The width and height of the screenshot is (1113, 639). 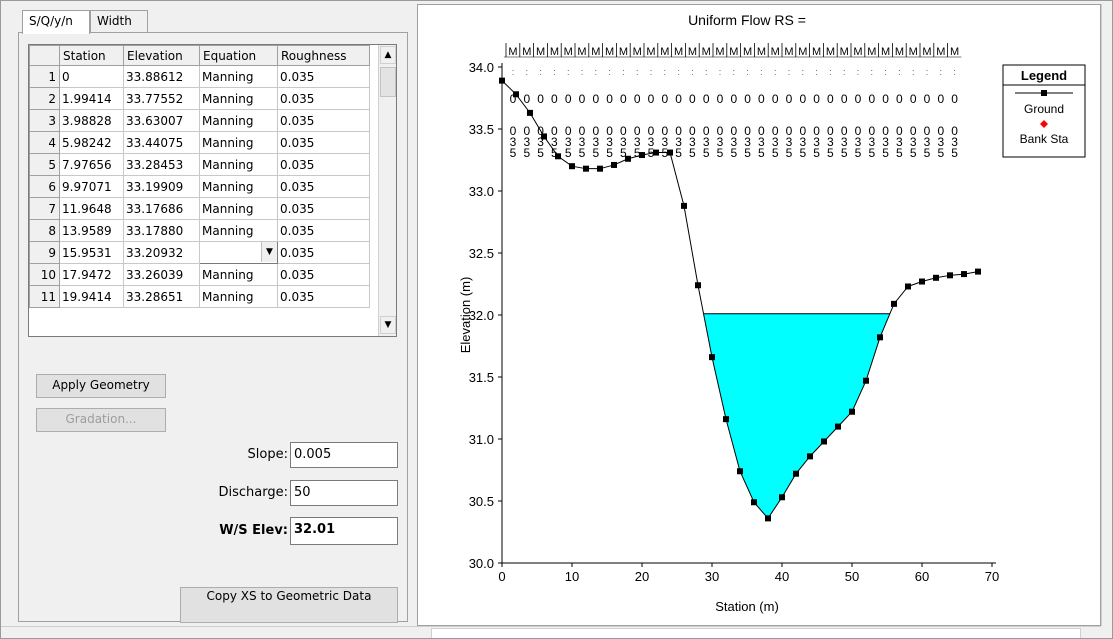 I want to click on station-cell: 15.9531, so click(x=91, y=252).